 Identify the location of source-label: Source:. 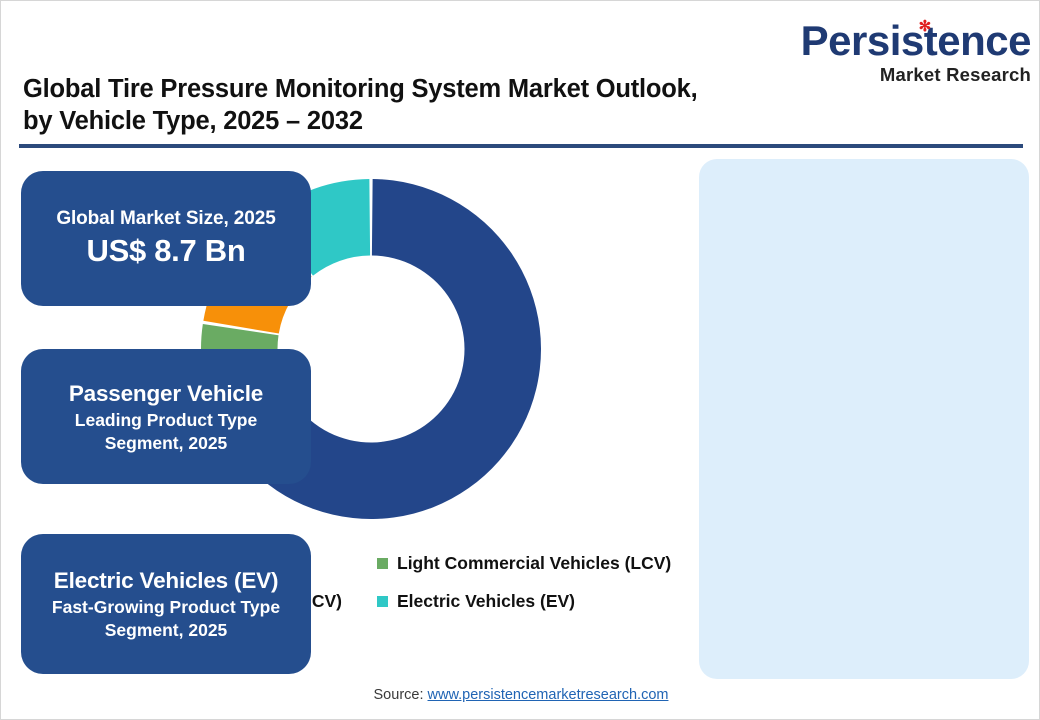
(400, 695).